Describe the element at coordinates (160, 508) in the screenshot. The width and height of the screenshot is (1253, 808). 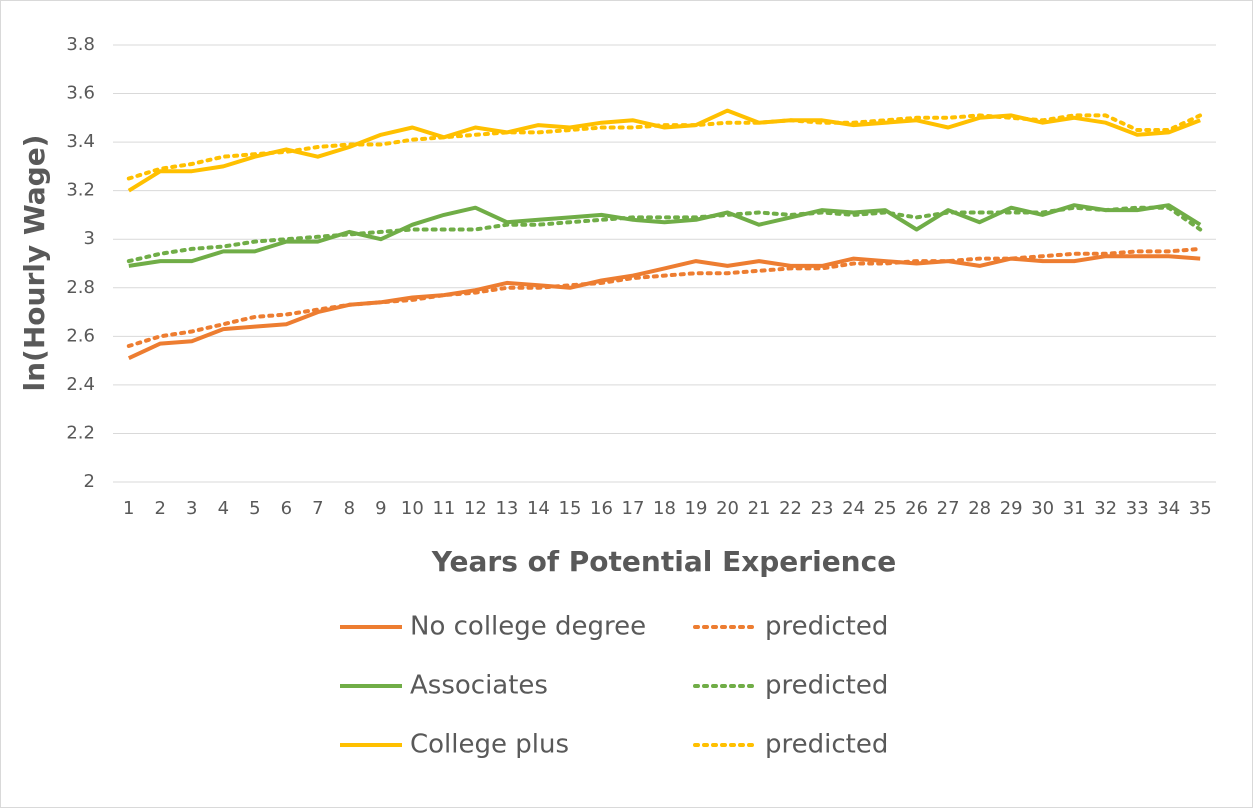
I see `x-tick-label: 2` at that location.